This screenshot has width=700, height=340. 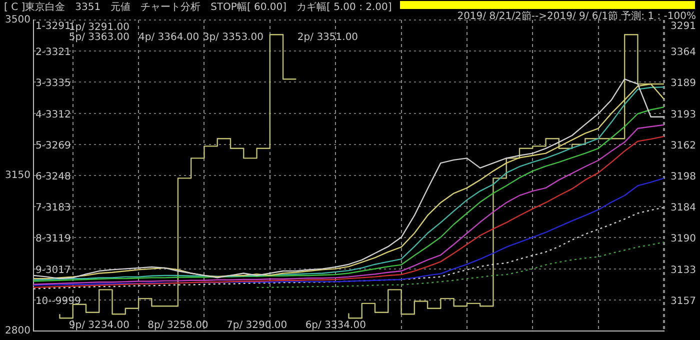 What do you see at coordinates (683, 177) in the screenshot?
I see `text: 3198` at bounding box center [683, 177].